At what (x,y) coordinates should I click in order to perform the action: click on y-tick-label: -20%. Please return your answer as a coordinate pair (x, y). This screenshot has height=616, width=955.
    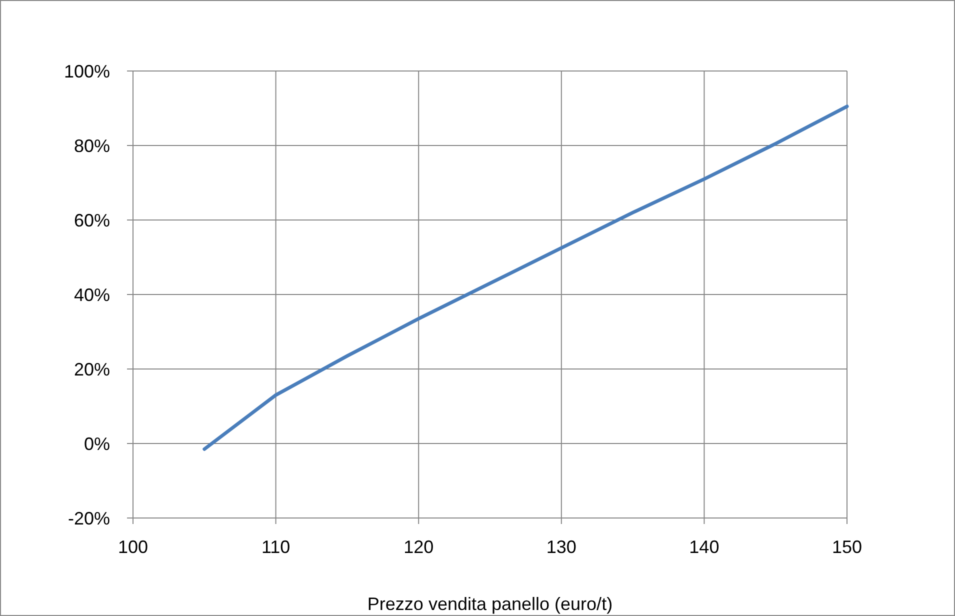
    Looking at the image, I should click on (89, 518).